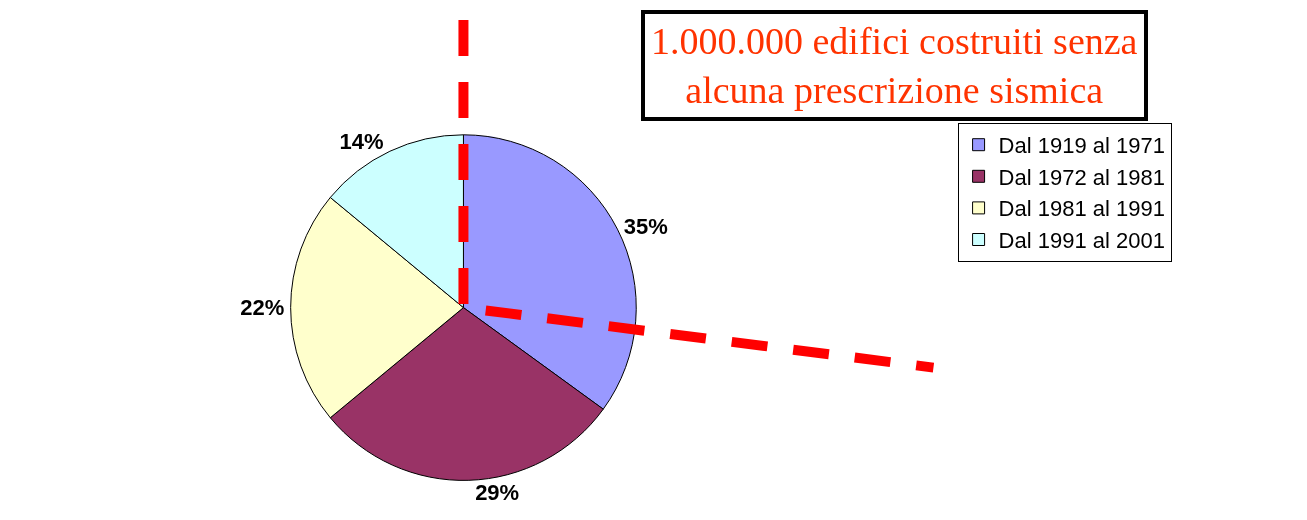  I want to click on data-label: 22%, so click(262, 308).